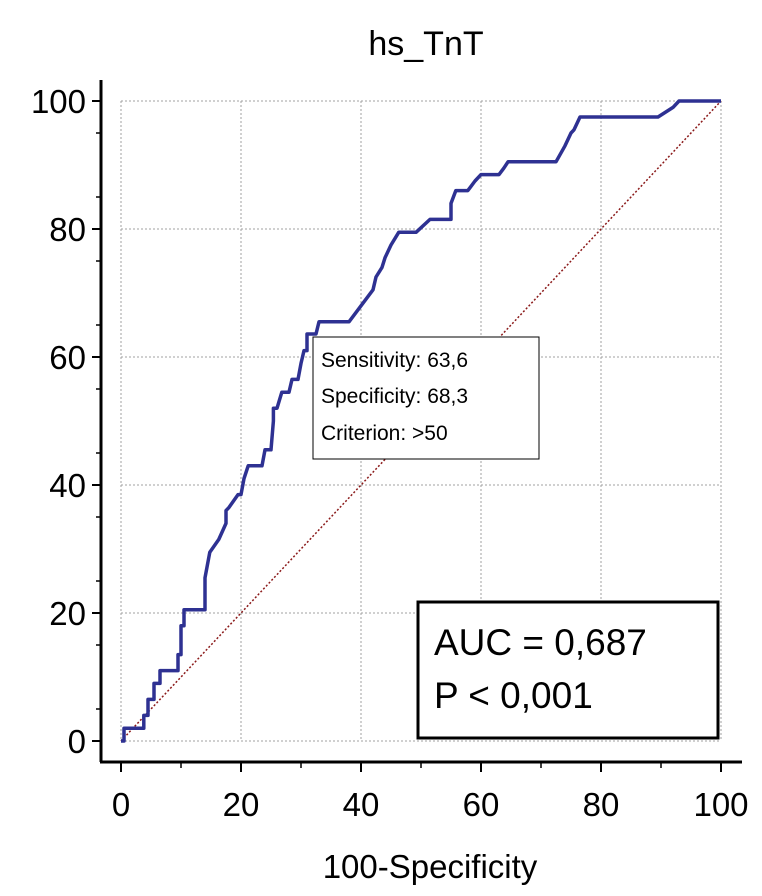 This screenshot has height=896, width=762. I want to click on p-value: P < 0,001, so click(513, 695).